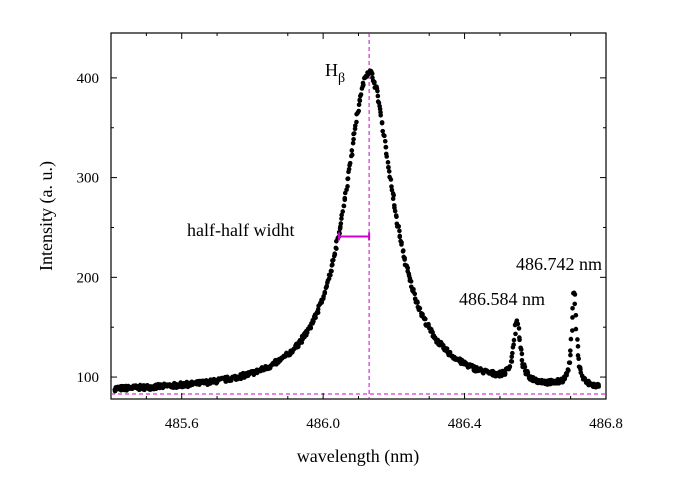  I want to click on half-width-marker, so click(354, 236).